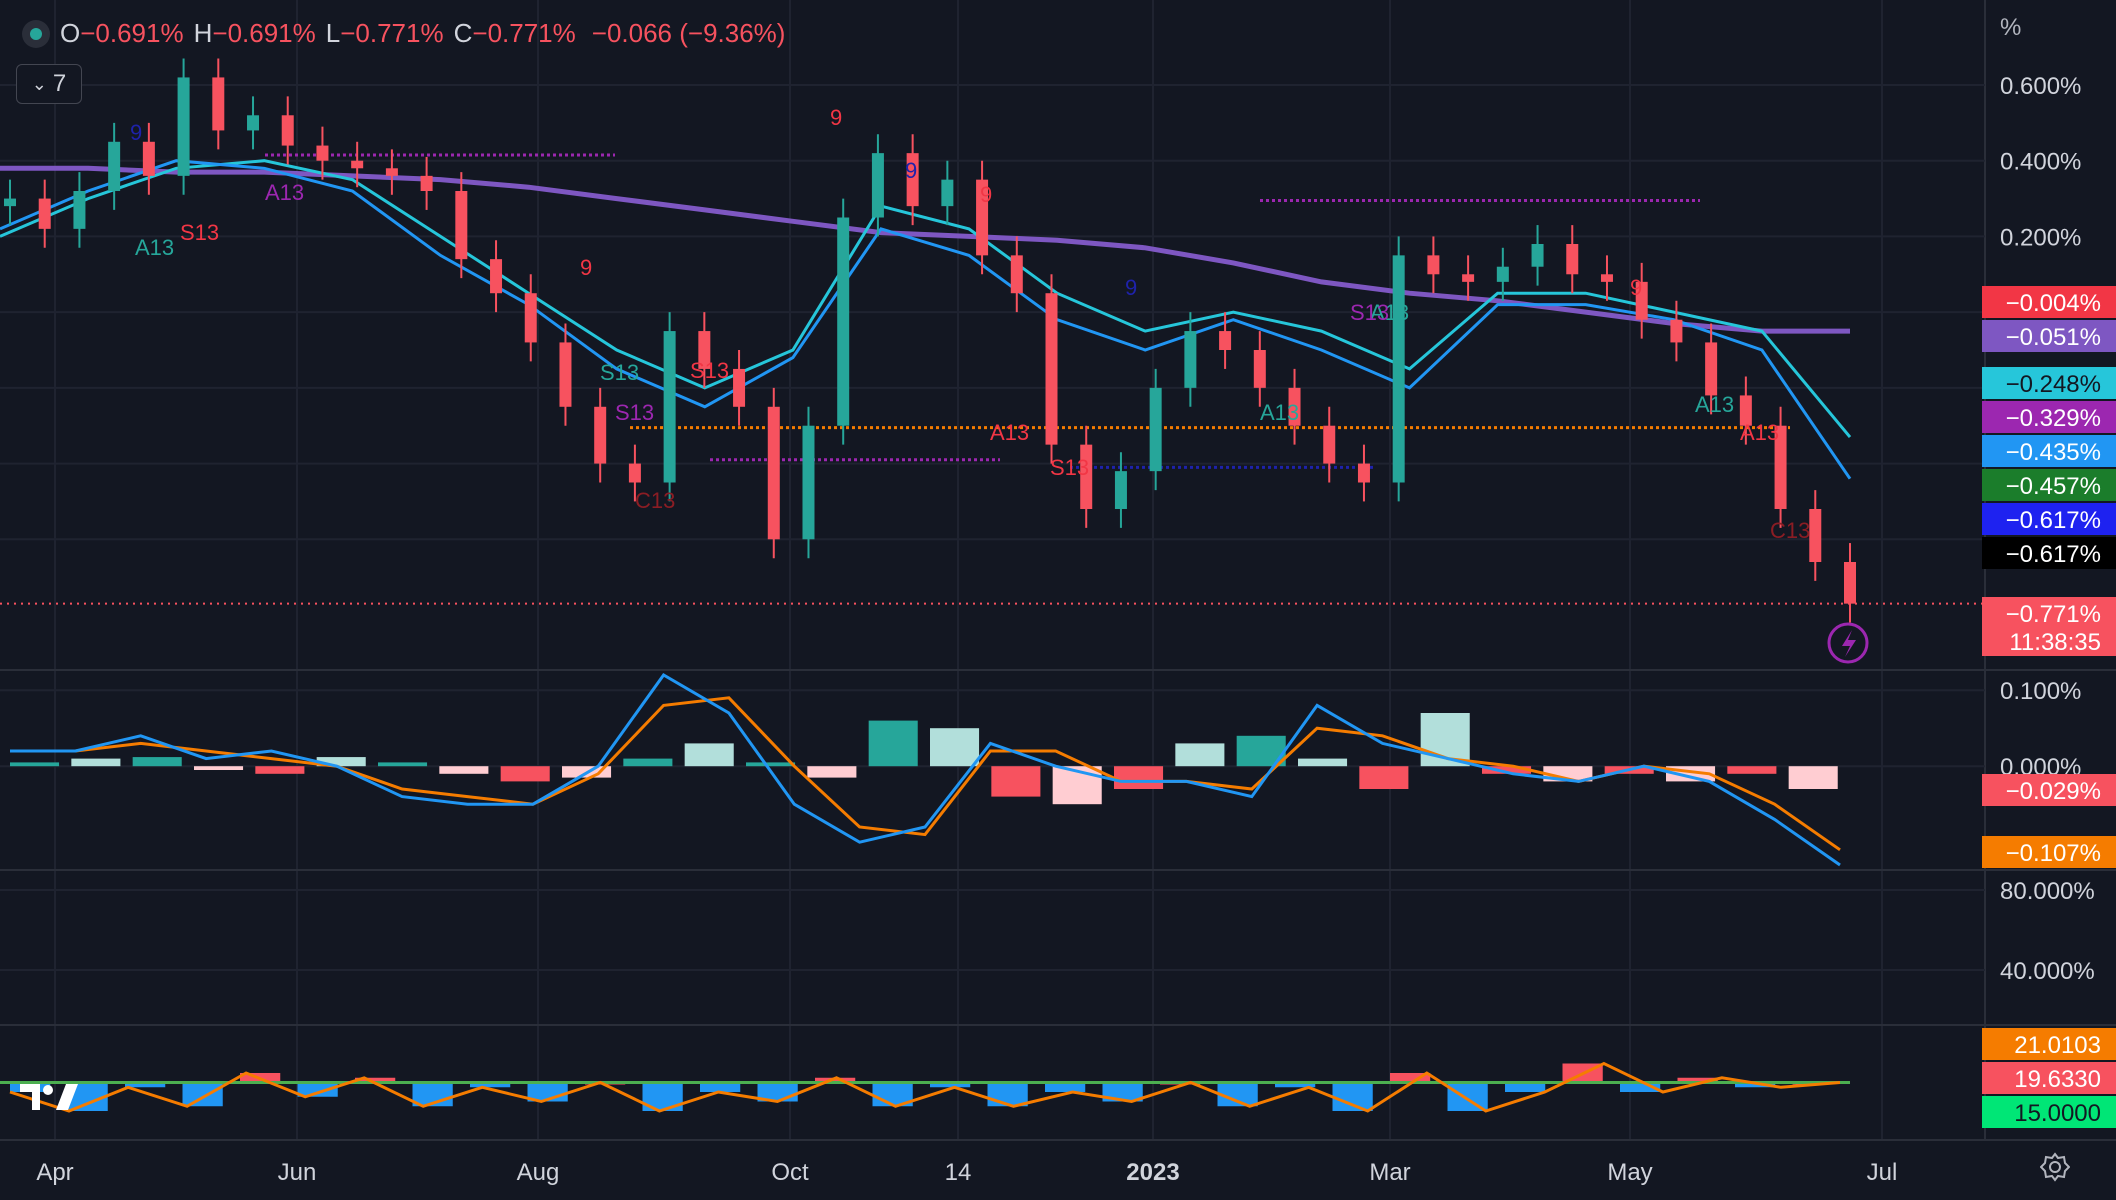 This screenshot has width=2116, height=1200. I want to click on low-value: −0.771%, so click(392, 33).